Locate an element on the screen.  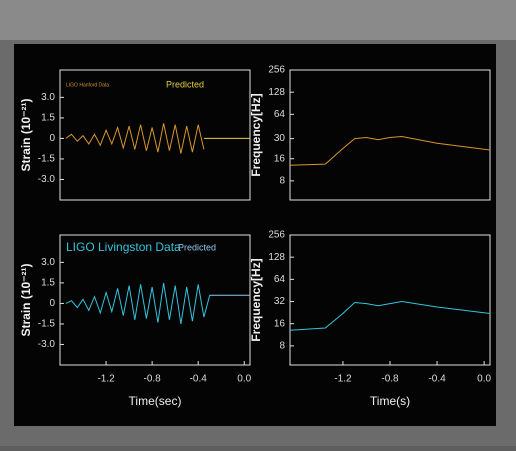
x-axis-label: Time(sec) is located at coordinates (155, 401).